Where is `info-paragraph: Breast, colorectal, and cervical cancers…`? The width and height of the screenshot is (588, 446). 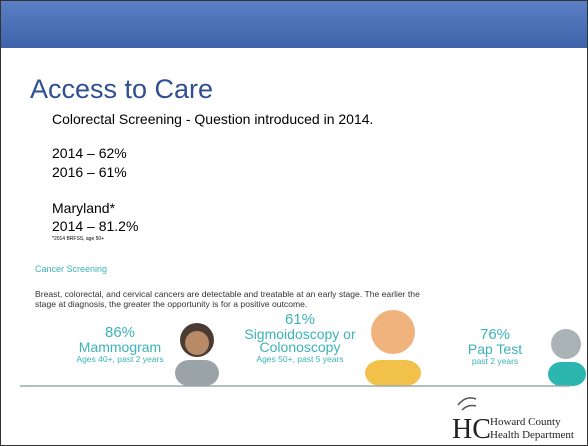
info-paragraph: Breast, colorectal, and cervical cancers… is located at coordinates (227, 294).